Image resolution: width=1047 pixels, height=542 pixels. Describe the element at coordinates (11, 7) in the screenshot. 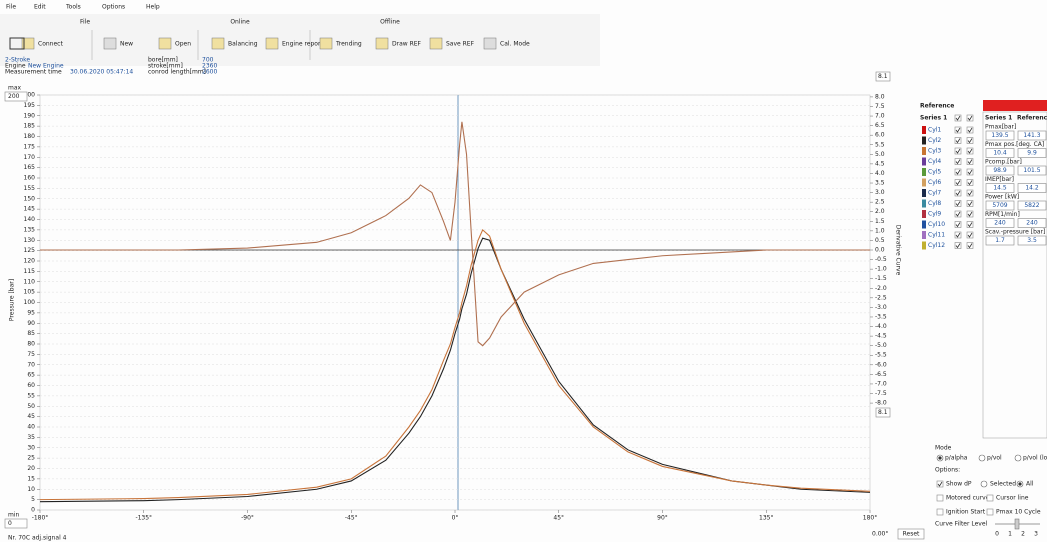

I see `menu-item: File` at that location.